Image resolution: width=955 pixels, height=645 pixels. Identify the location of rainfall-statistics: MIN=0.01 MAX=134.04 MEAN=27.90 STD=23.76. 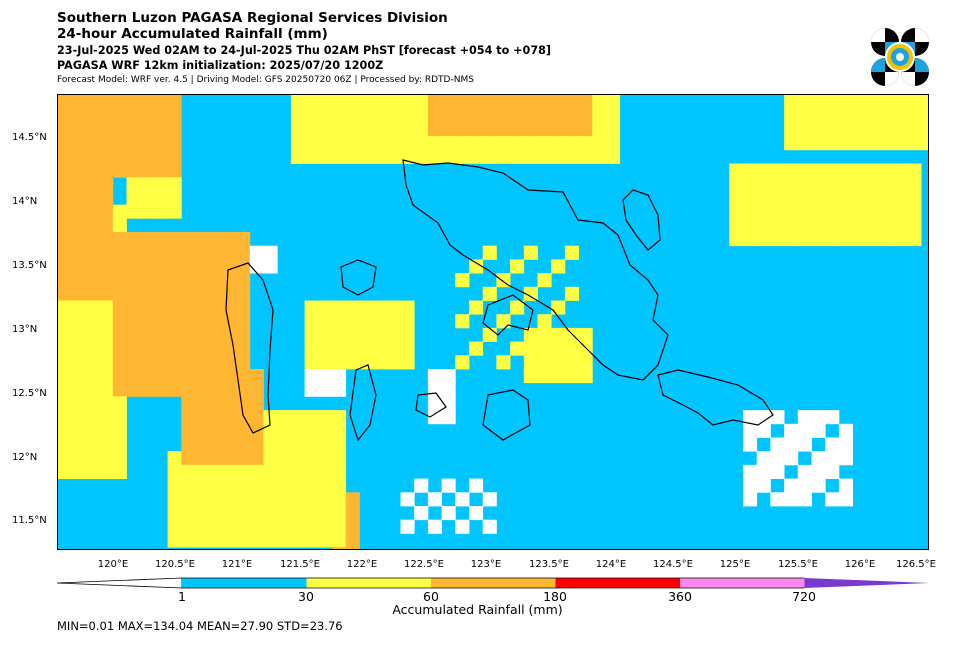
(200, 626).